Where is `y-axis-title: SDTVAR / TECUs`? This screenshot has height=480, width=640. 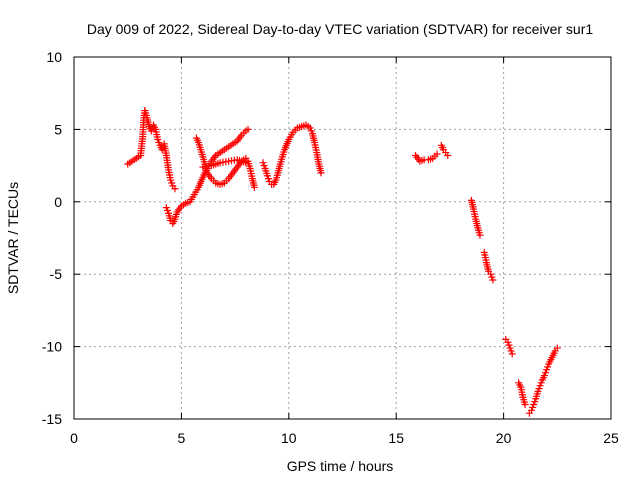 y-axis-title: SDTVAR / TECUs is located at coordinates (13, 238).